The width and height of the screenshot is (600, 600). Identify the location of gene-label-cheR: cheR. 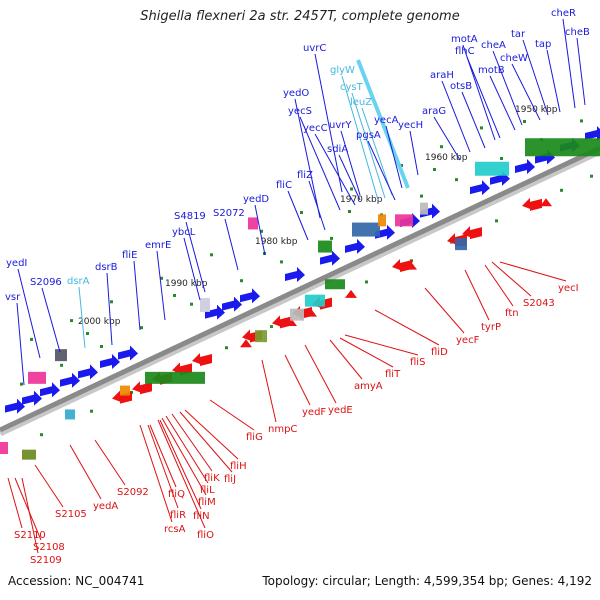
(563, 13).